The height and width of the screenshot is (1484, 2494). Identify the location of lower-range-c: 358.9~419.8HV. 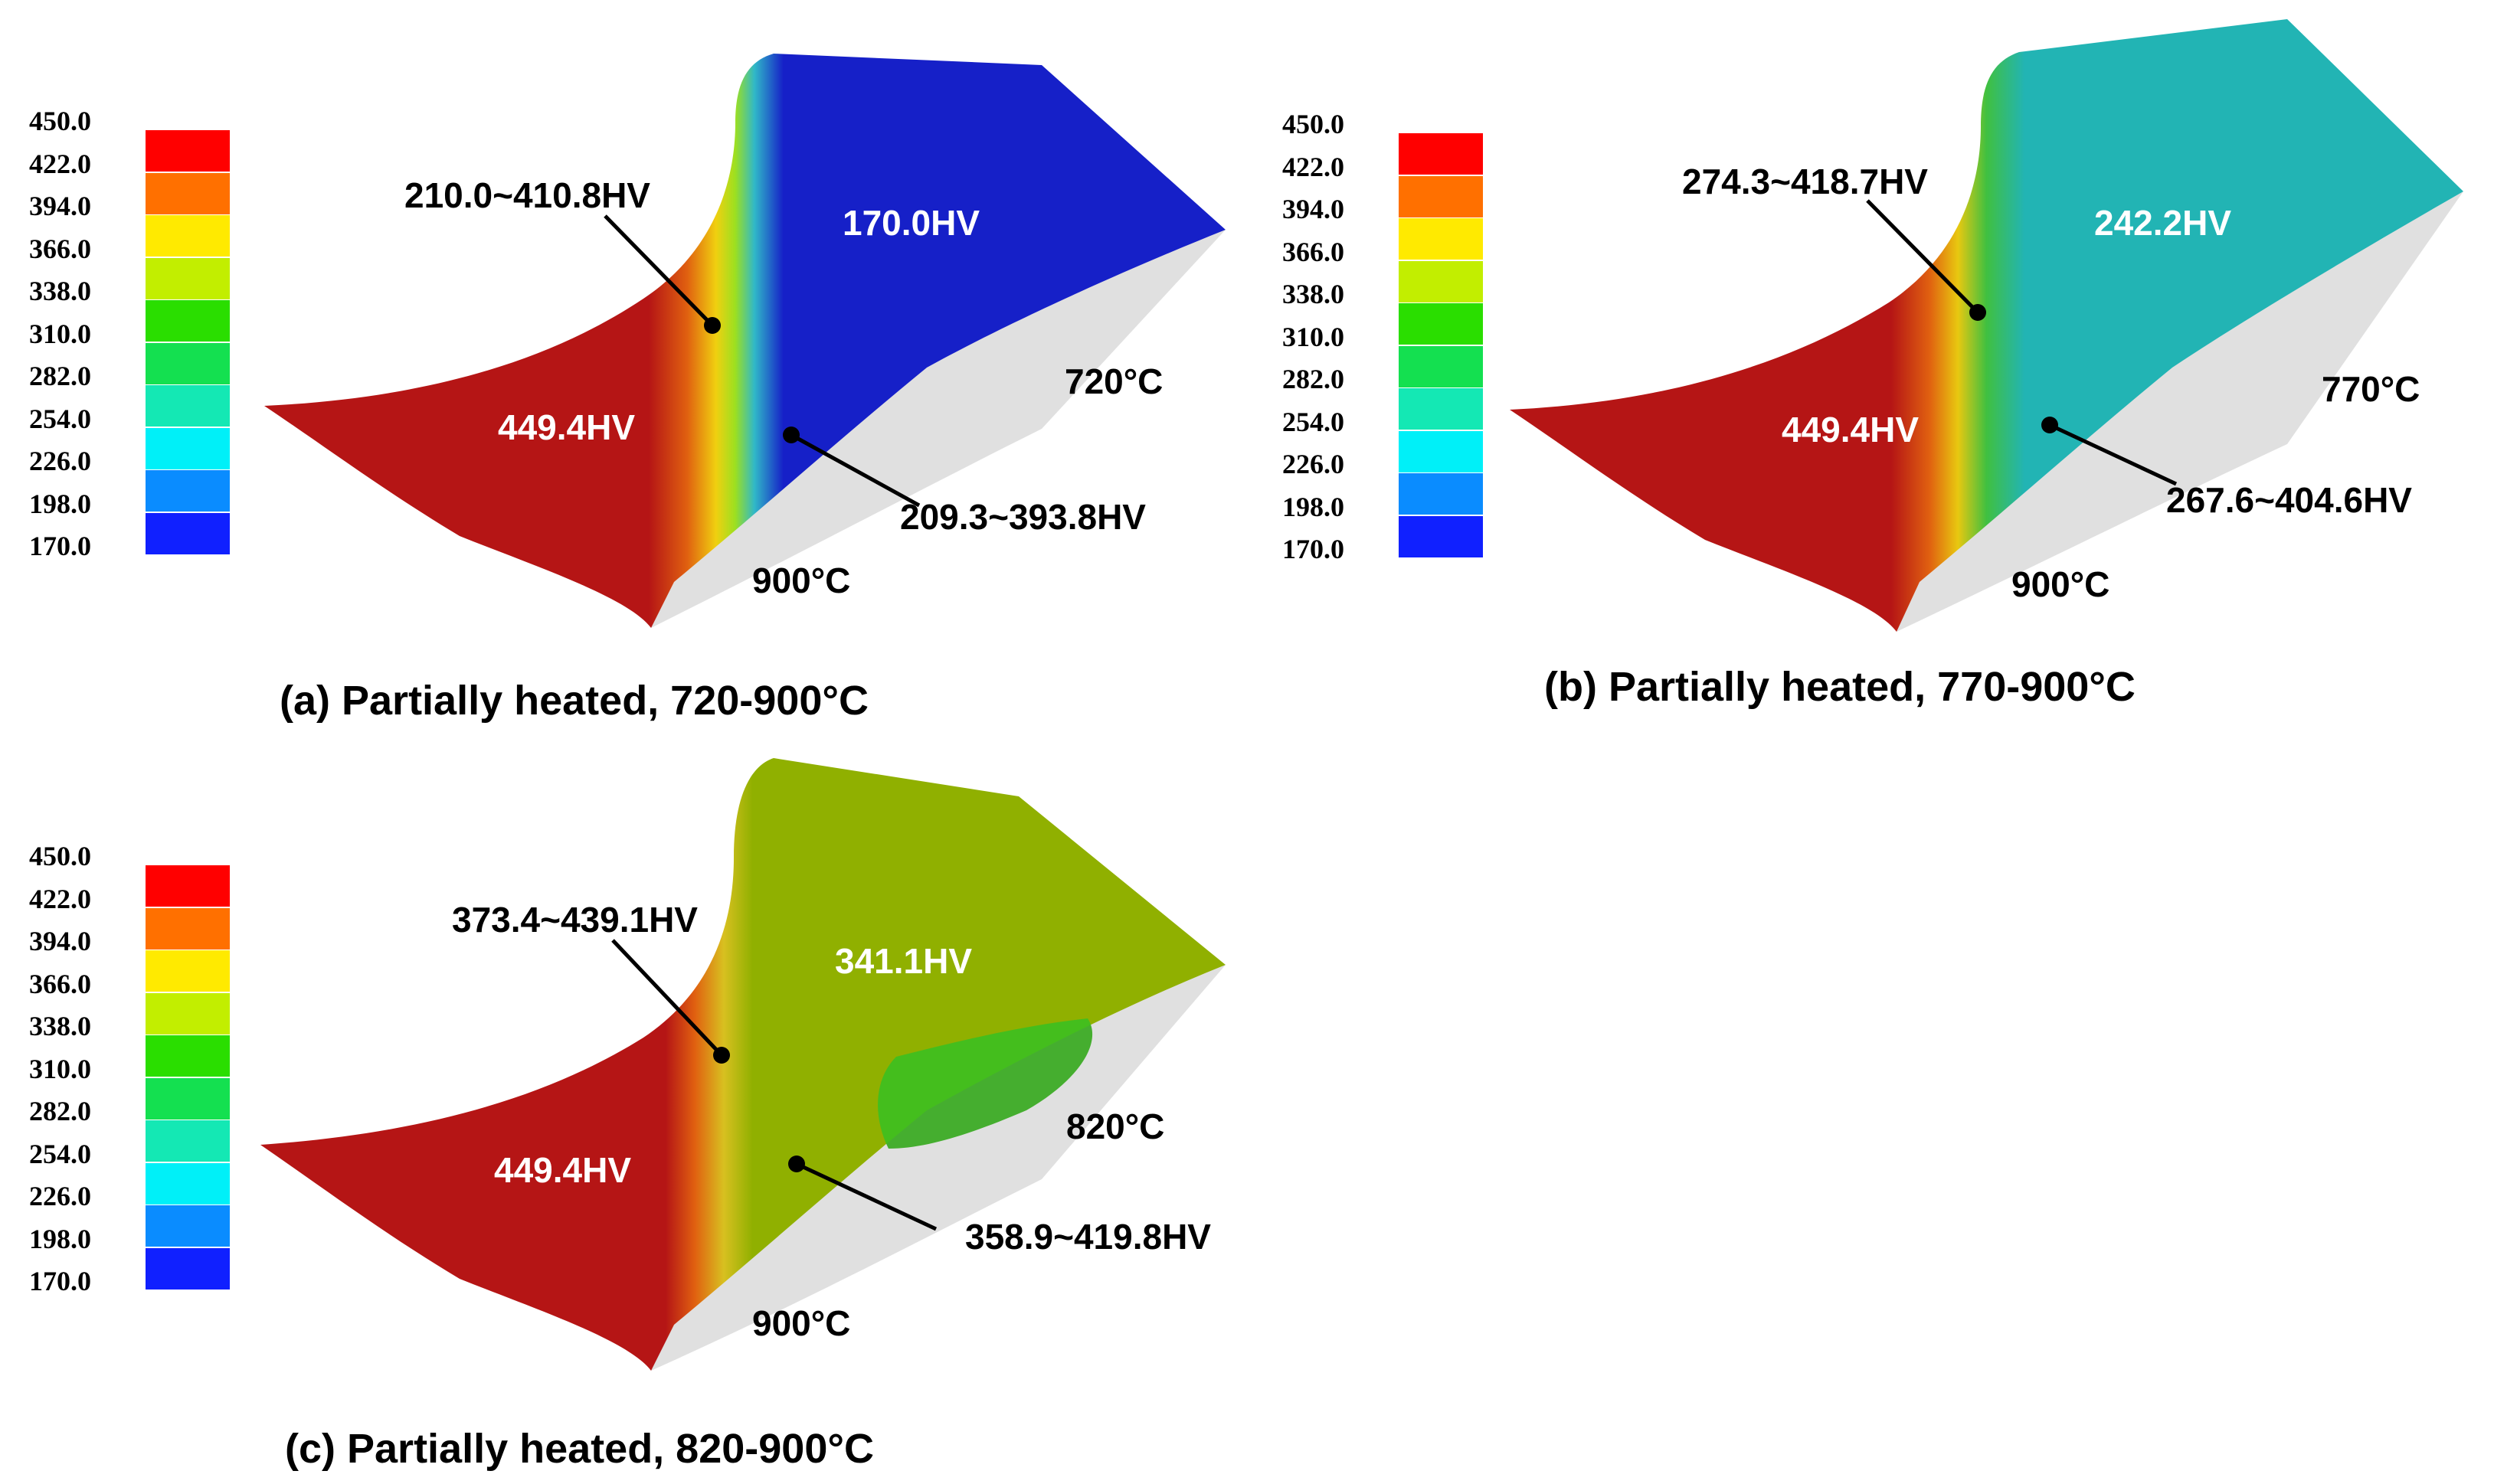
(1088, 1237).